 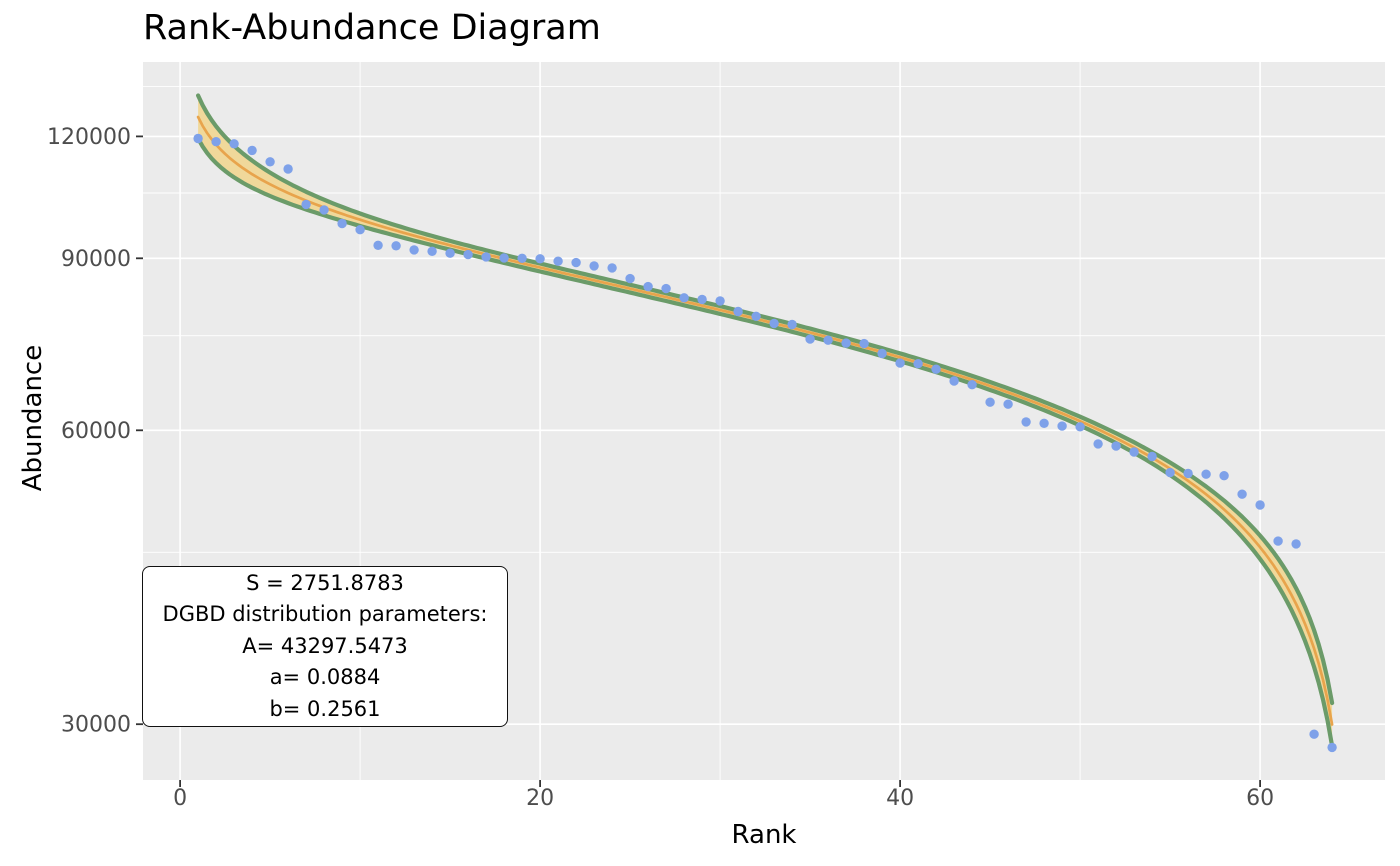 What do you see at coordinates (325, 582) in the screenshot?
I see `stat-line-s: S = 2751.8783` at bounding box center [325, 582].